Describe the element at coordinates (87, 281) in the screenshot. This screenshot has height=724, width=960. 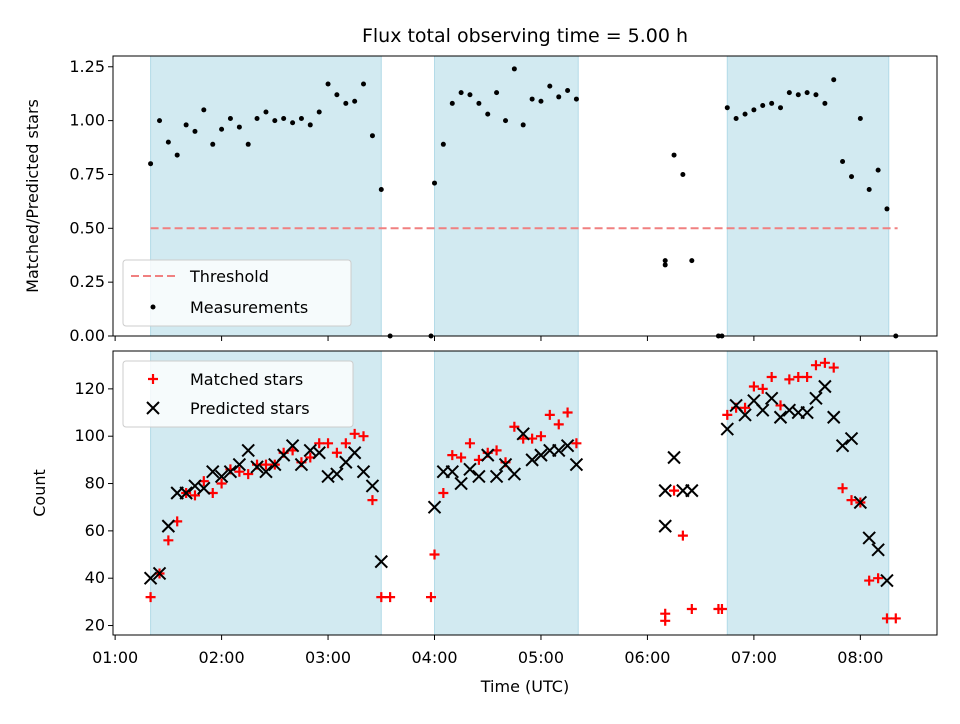
I see `y-tick-label: 0.25` at that location.